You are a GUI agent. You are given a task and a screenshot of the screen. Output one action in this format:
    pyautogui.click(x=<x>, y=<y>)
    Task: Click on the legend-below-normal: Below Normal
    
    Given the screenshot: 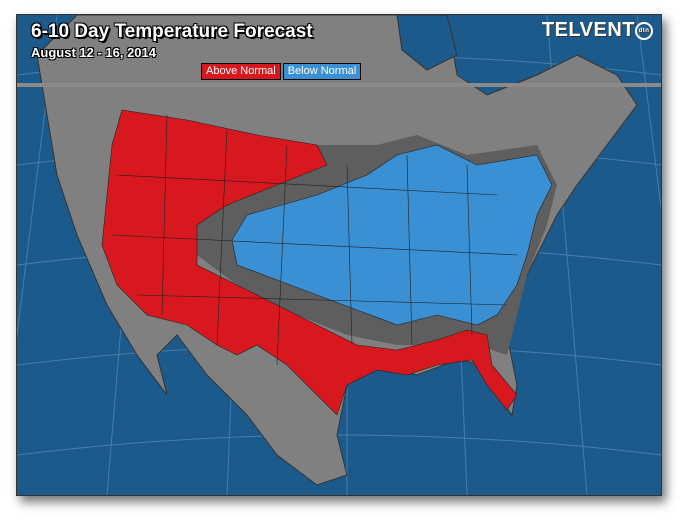 What is the action you would take?
    pyautogui.click(x=322, y=71)
    